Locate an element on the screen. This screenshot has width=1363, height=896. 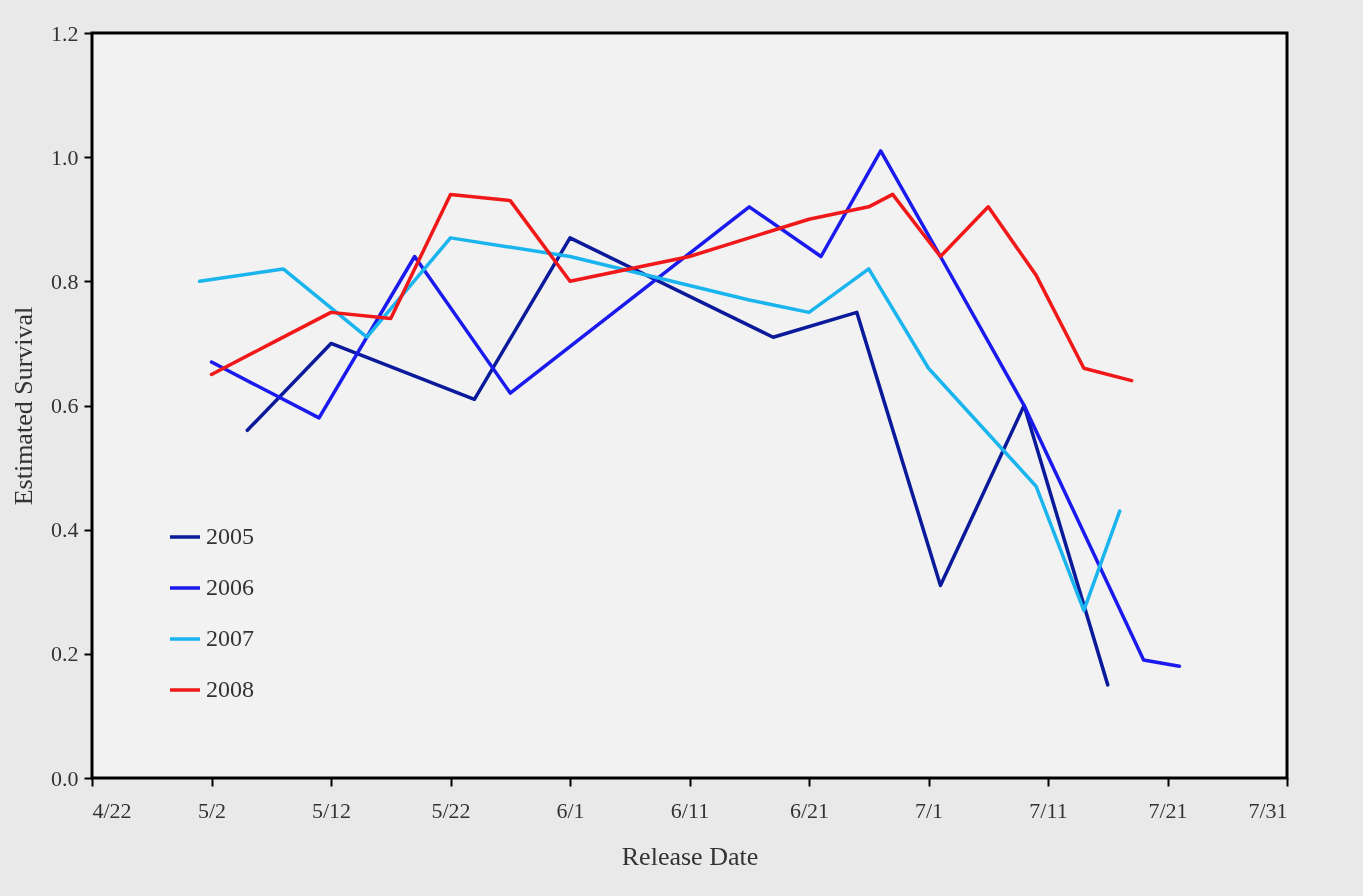
x-tick-label: 5/2 is located at coordinates (212, 810).